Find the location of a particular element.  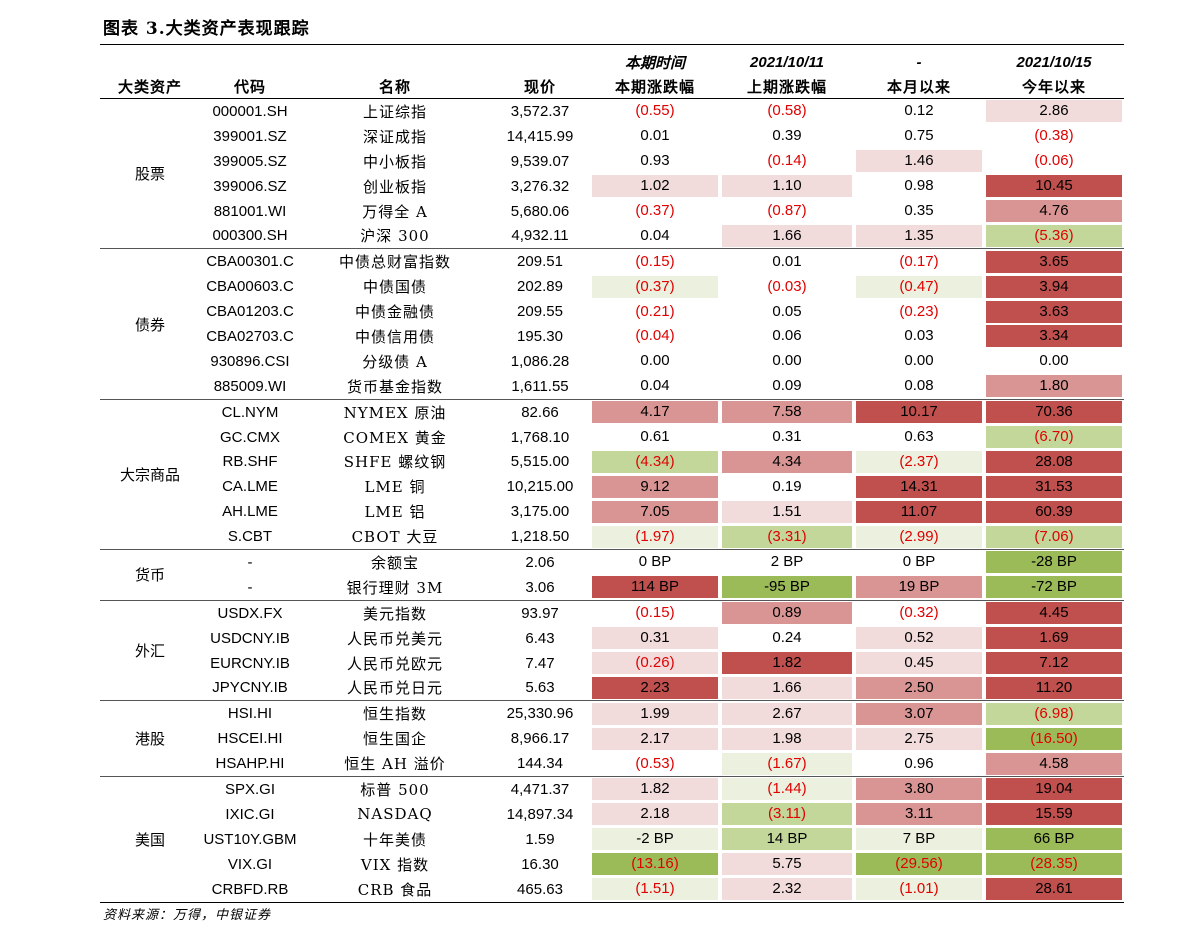

change-cell-wrap: 1.51 is located at coordinates (787, 511).